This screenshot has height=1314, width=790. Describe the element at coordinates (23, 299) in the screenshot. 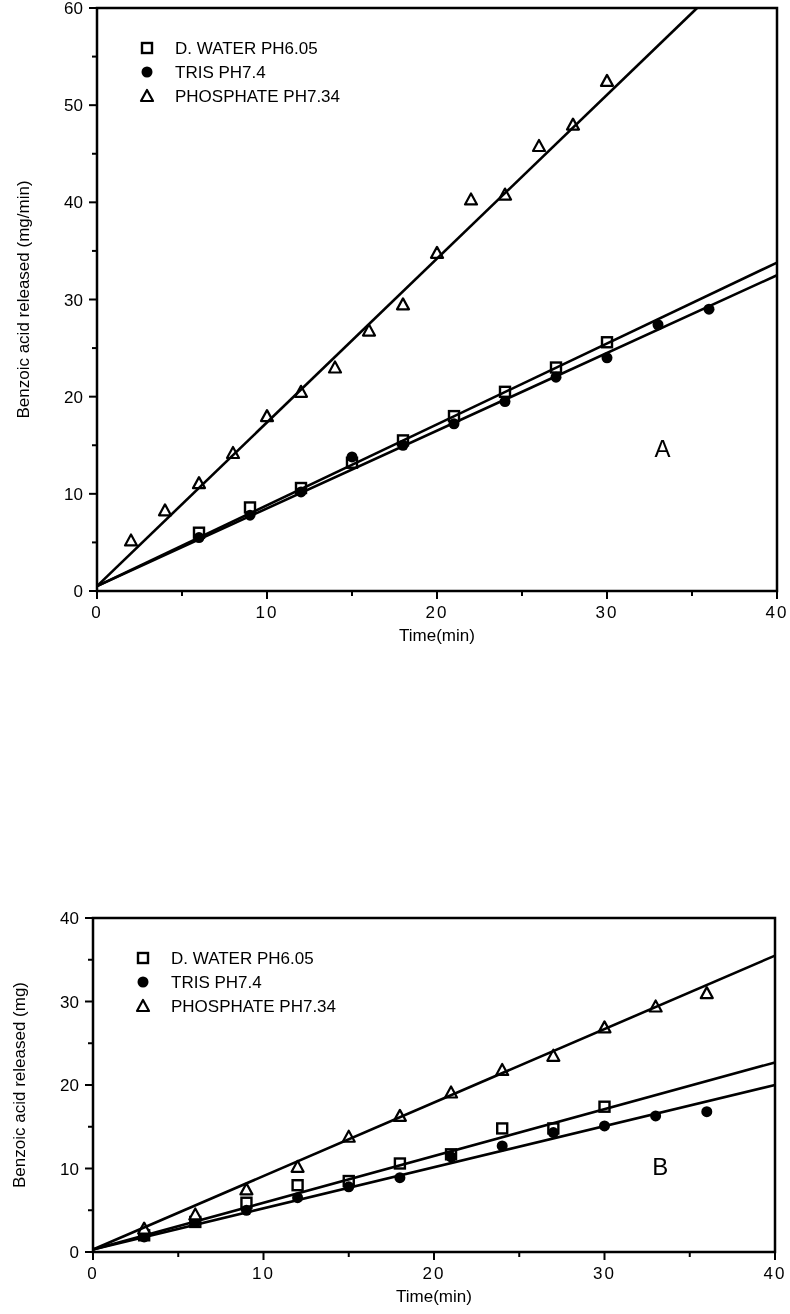

I see `y-axis-title: Benzoic acid released (mg/min)` at that location.